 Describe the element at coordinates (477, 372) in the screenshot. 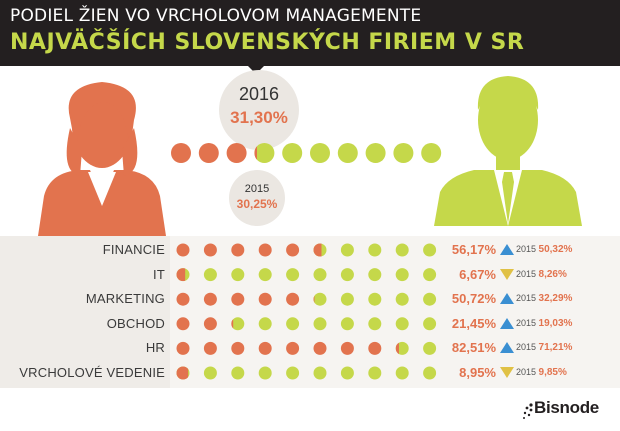

I see `category-value: 8,95%` at that location.